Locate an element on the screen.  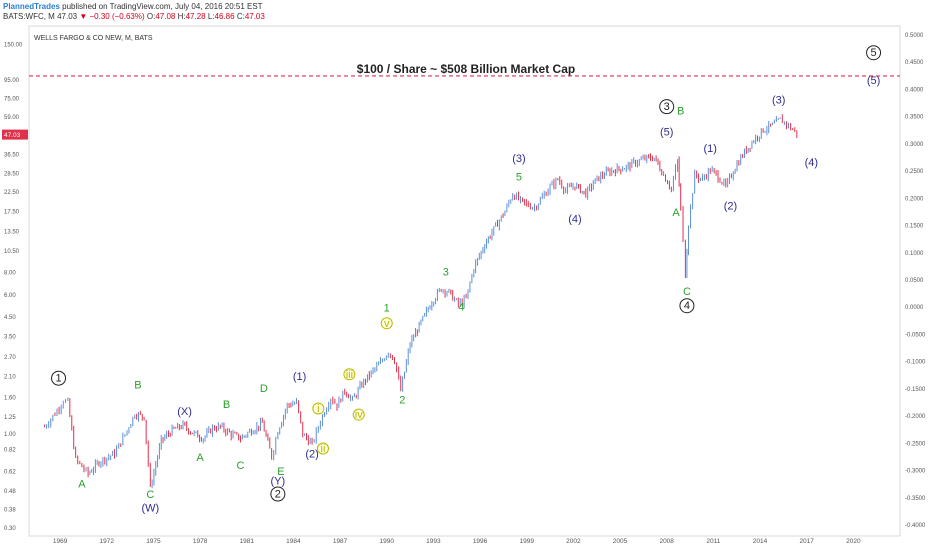
left-tick-label: 22.50 is located at coordinates (12, 193).